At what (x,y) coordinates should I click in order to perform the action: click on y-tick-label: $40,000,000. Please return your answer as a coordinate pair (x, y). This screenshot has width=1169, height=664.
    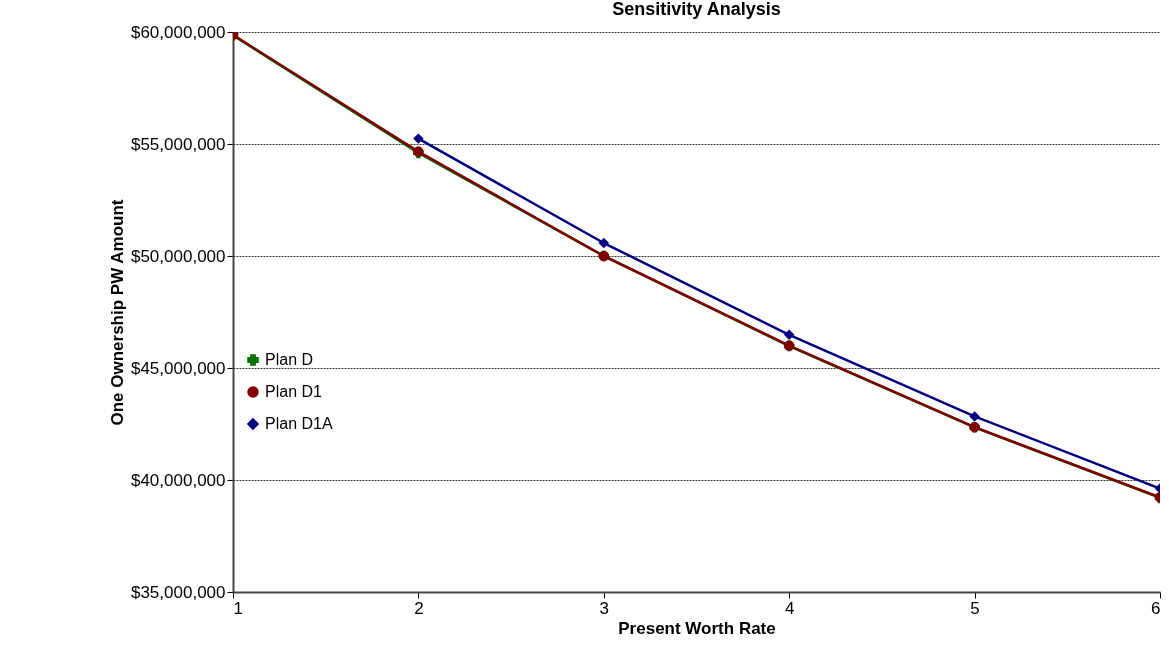
    Looking at the image, I should click on (178, 480).